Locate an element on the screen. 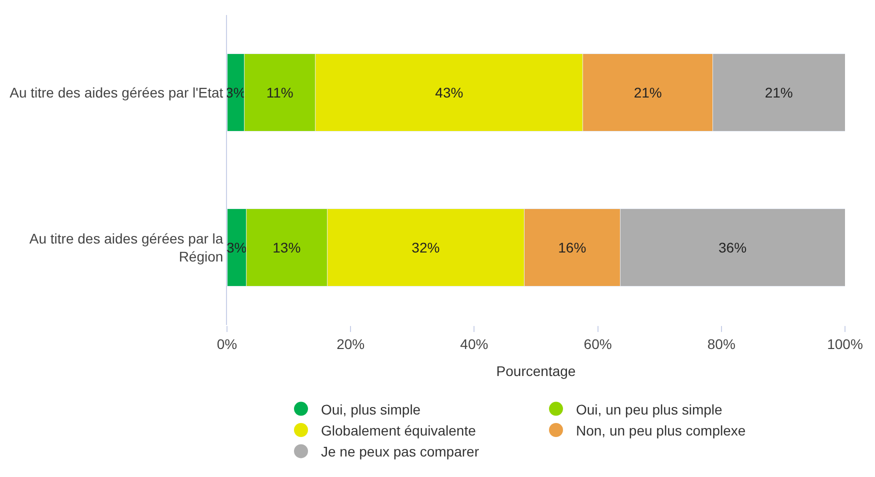 The height and width of the screenshot is (477, 875). data-label: 36% is located at coordinates (732, 248).